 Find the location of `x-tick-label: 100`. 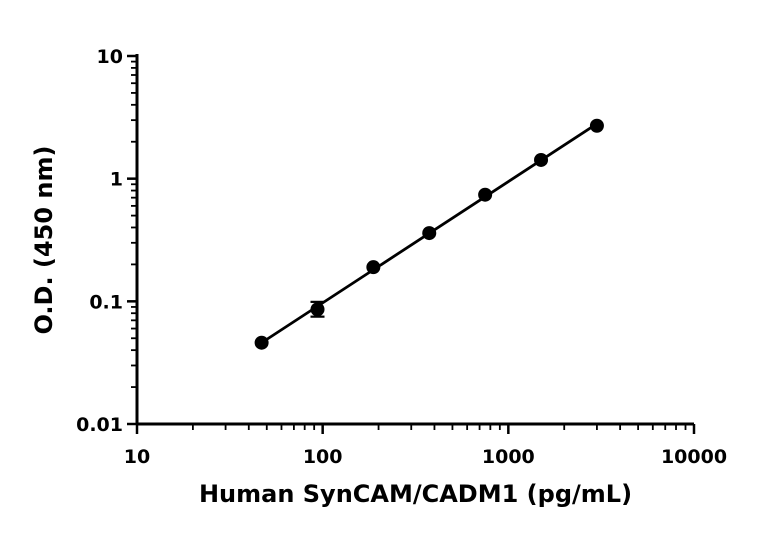

x-tick-label: 100 is located at coordinates (323, 457).